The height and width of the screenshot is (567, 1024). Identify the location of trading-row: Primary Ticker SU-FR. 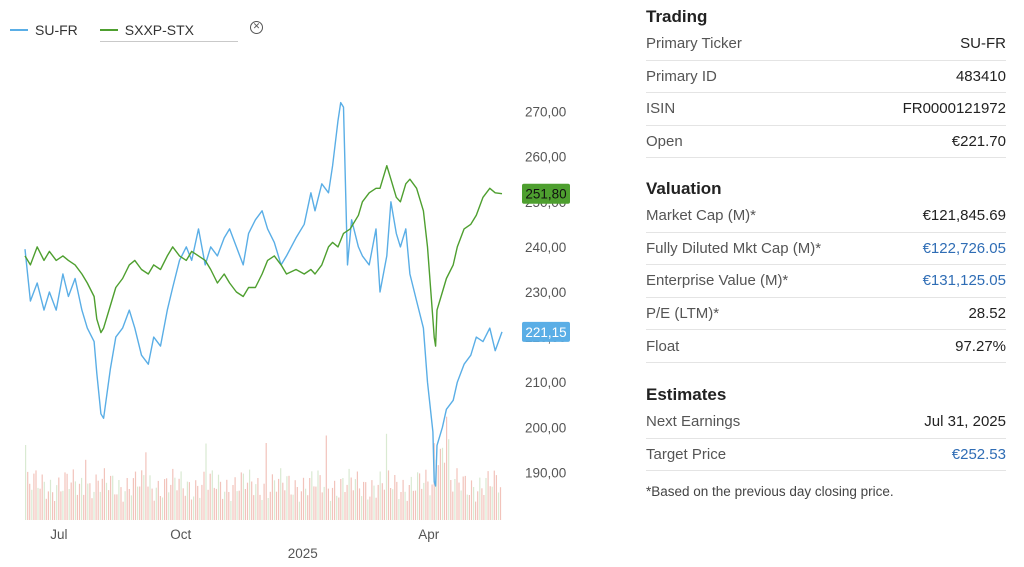
(826, 44).